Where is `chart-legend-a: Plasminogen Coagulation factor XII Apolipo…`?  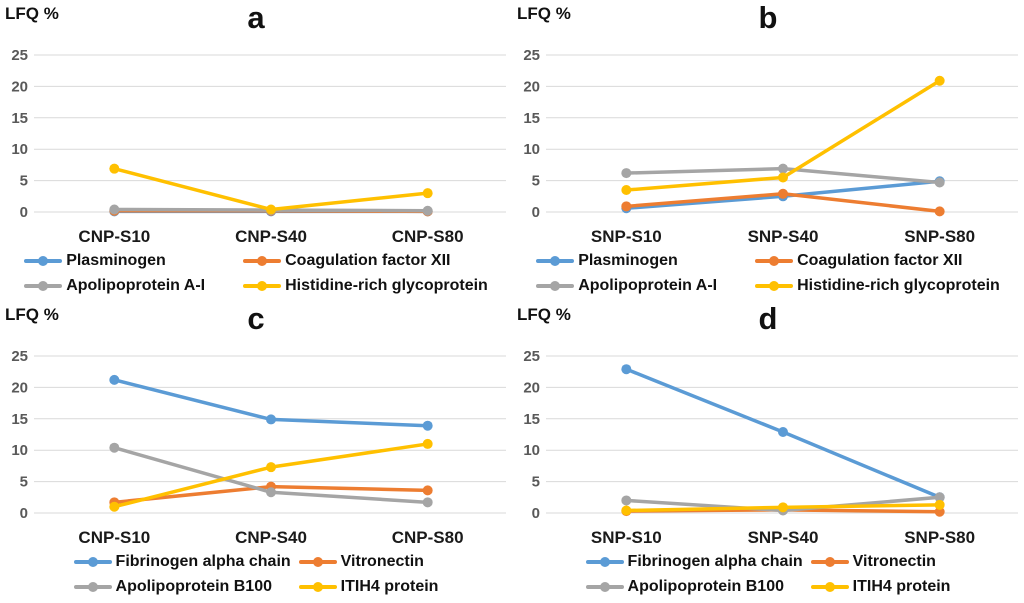
chart-legend-a: Plasminogen Coagulation factor XII Apolipo… is located at coordinates (256, 272).